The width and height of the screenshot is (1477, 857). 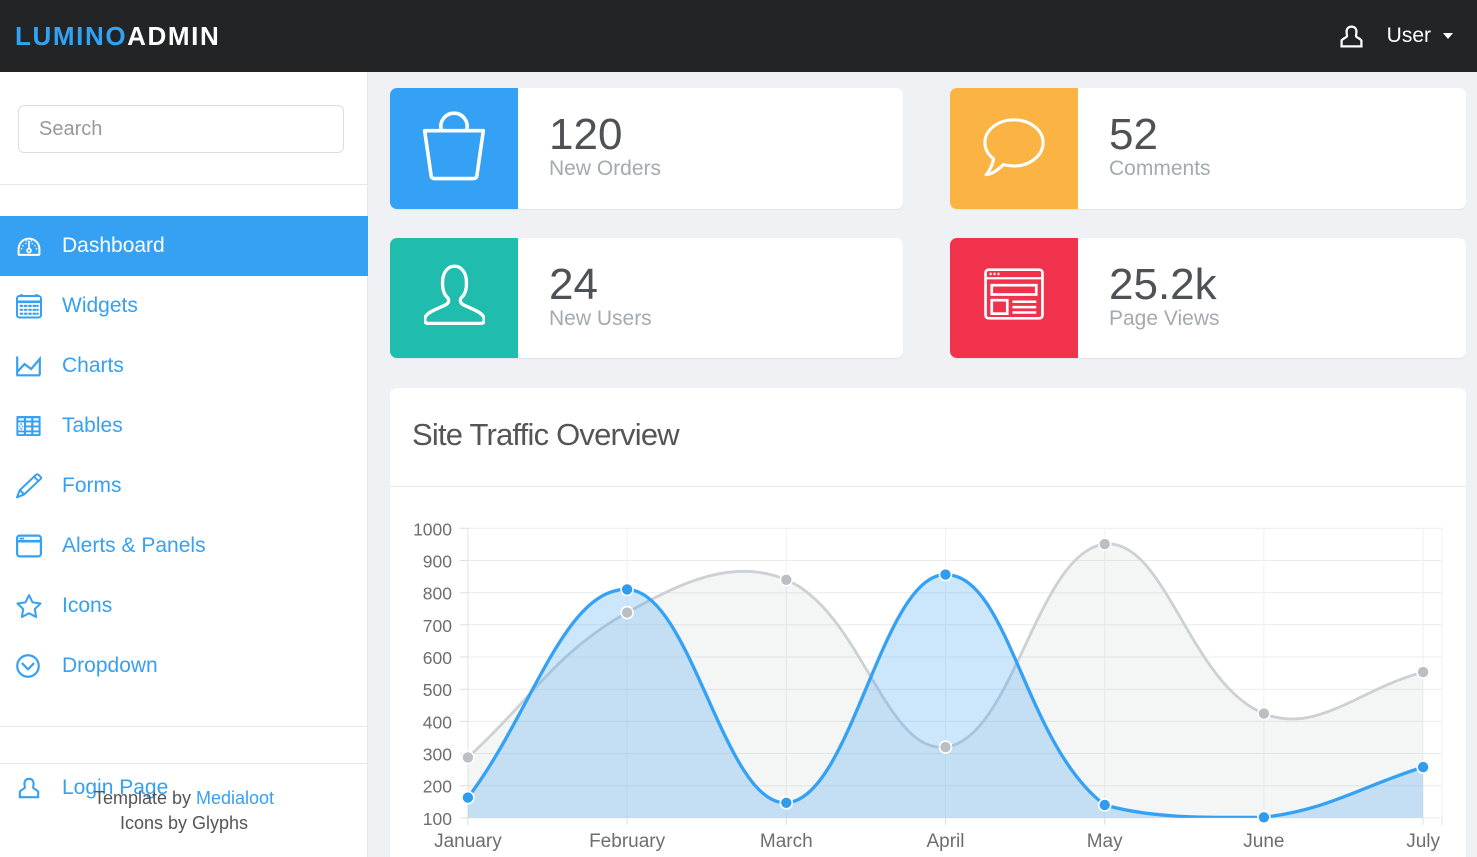 I want to click on svg-text: January, so click(x=468, y=841).